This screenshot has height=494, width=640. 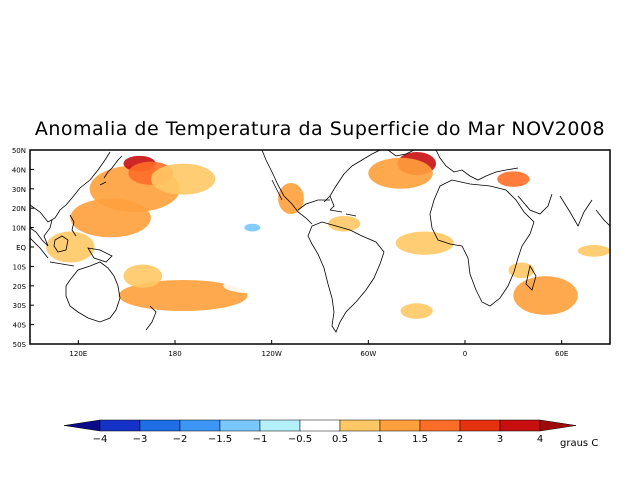 What do you see at coordinates (500, 439) in the screenshot?
I see `colorbar-label: 3` at bounding box center [500, 439].